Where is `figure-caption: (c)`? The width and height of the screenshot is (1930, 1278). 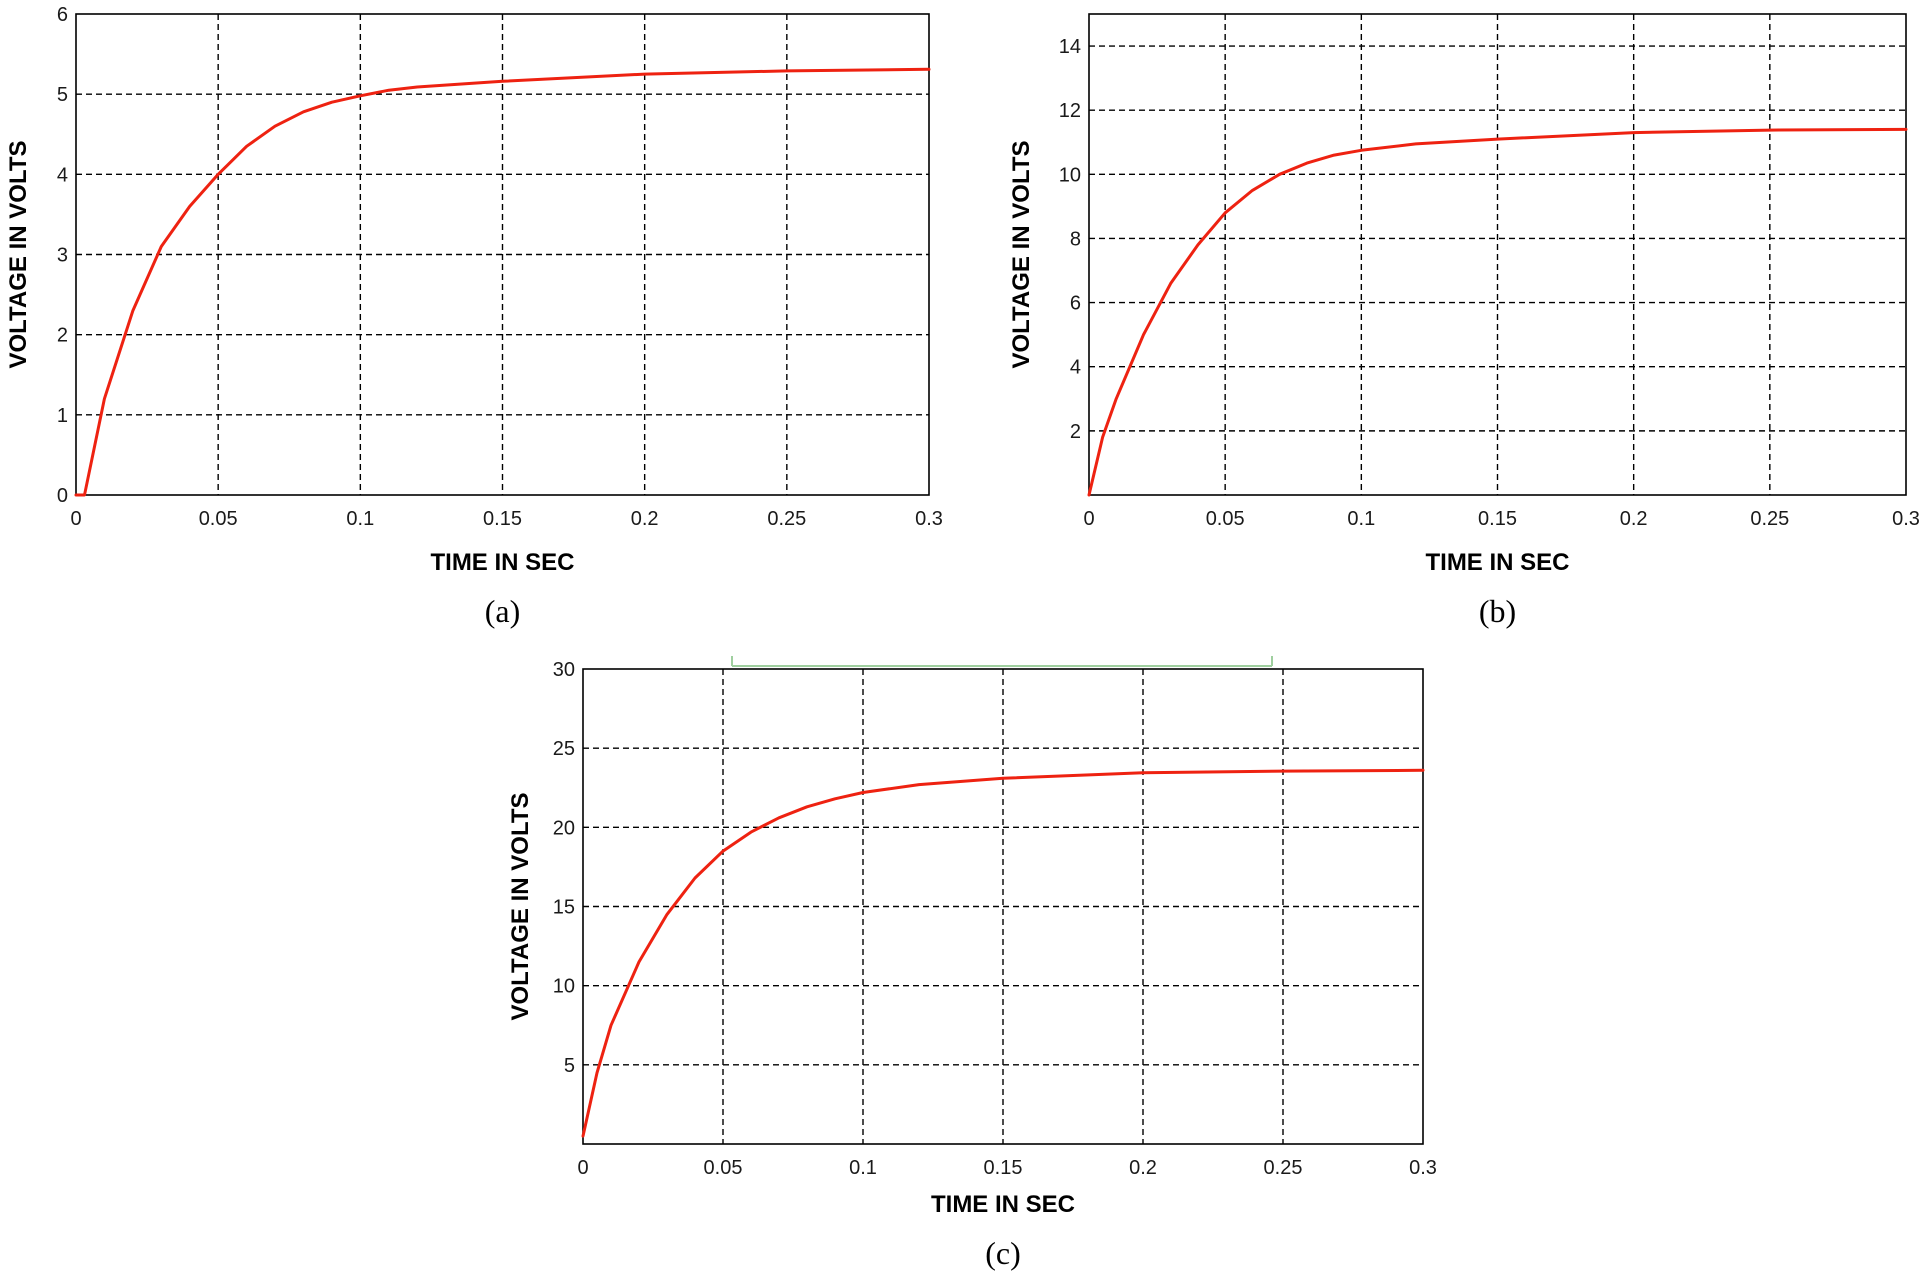
figure-caption: (c) is located at coordinates (1003, 1253).